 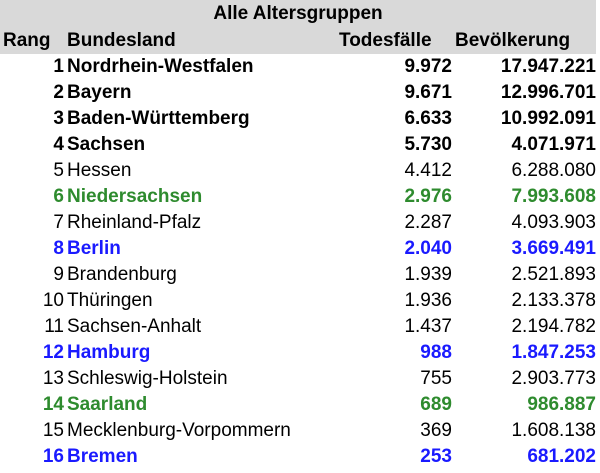 I want to click on population-cell: 4.071.971, so click(x=553, y=144).